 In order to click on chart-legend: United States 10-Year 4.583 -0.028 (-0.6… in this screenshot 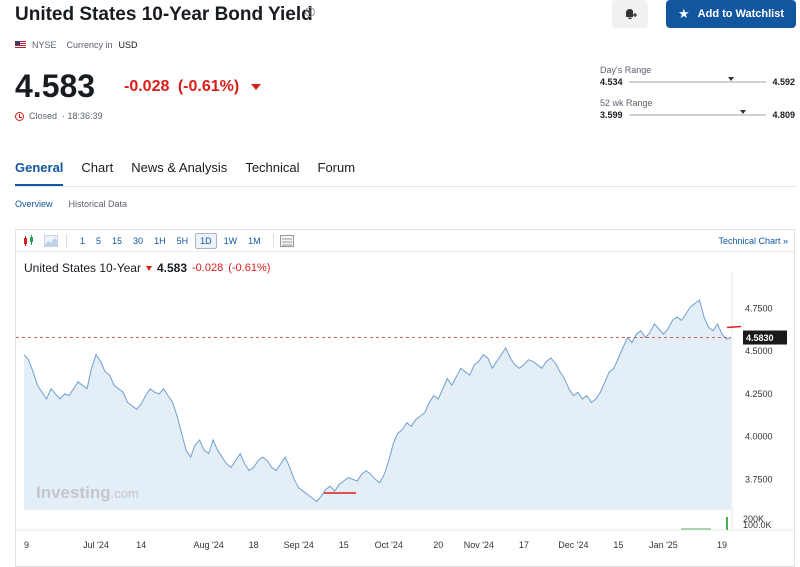, I will do `click(147, 268)`.